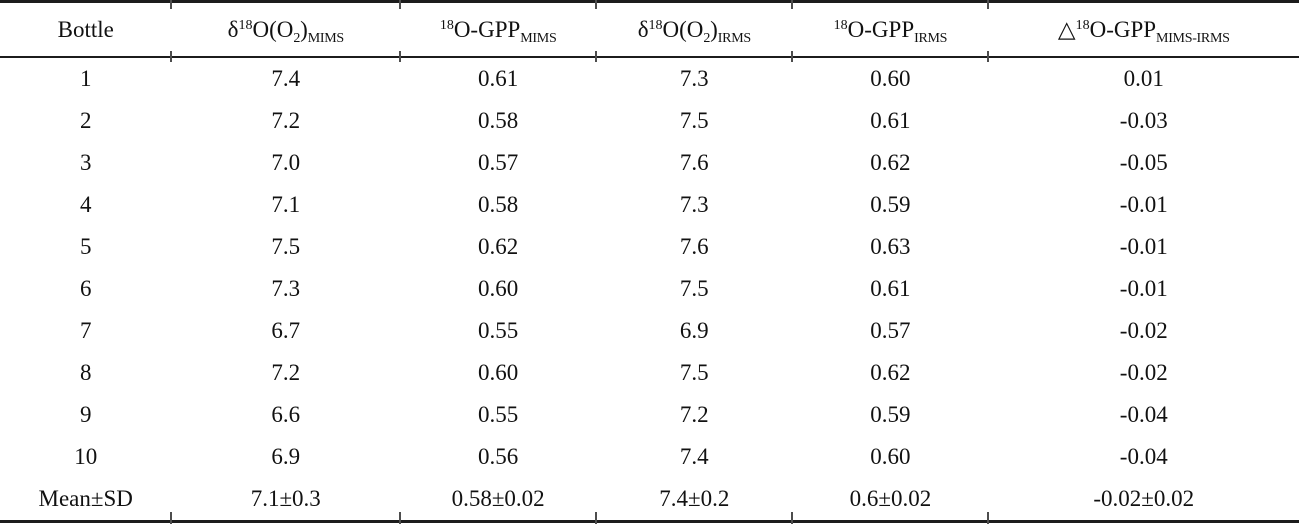 This screenshot has height=530, width=1299. I want to click on table-row: 8 7.2 0.60 7.5 0.62 -0.02, so click(649, 373).